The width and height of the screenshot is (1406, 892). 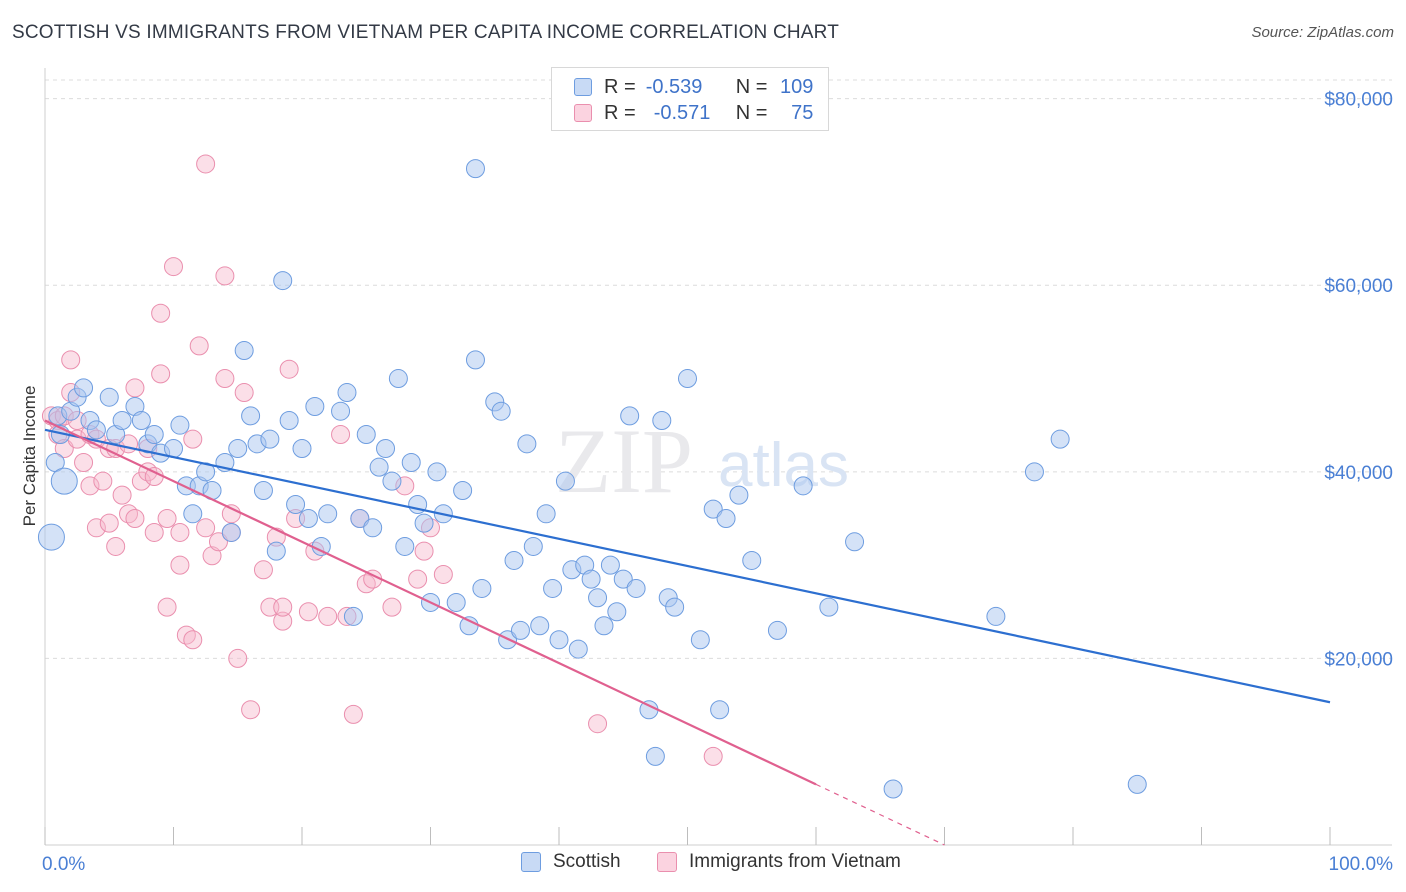 I want to click on legend-item-scottish: Scottish, so click(x=571, y=862).